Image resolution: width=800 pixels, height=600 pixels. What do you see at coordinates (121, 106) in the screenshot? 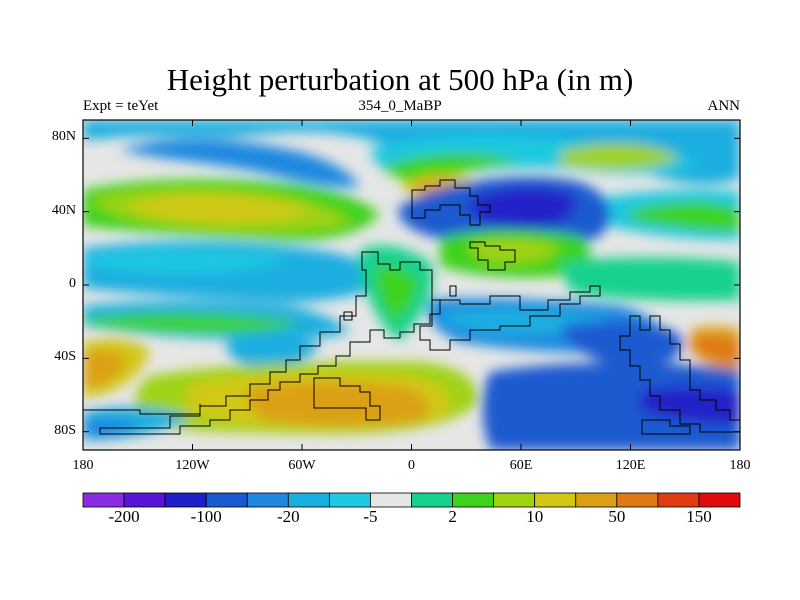
I see `experiment-label: Expt = teYet` at bounding box center [121, 106].